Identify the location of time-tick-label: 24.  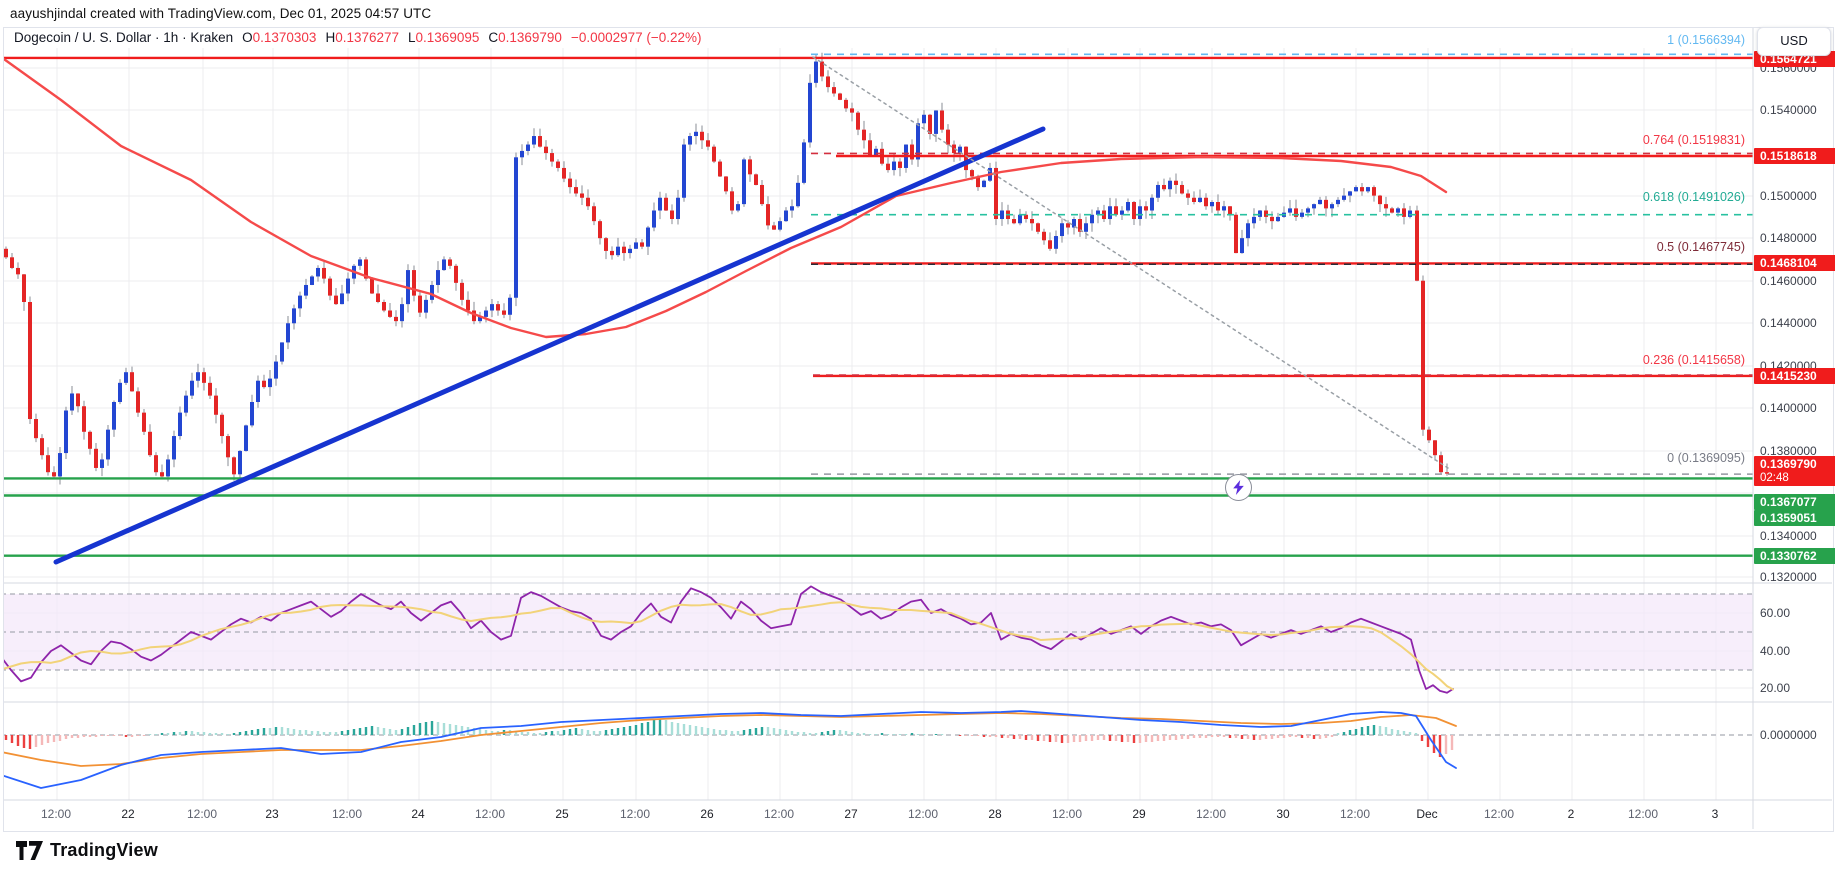
(418, 814).